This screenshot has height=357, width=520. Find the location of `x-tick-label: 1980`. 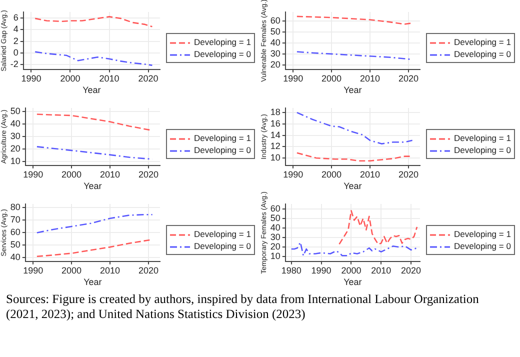

x-tick-label: 1980 is located at coordinates (291, 270).